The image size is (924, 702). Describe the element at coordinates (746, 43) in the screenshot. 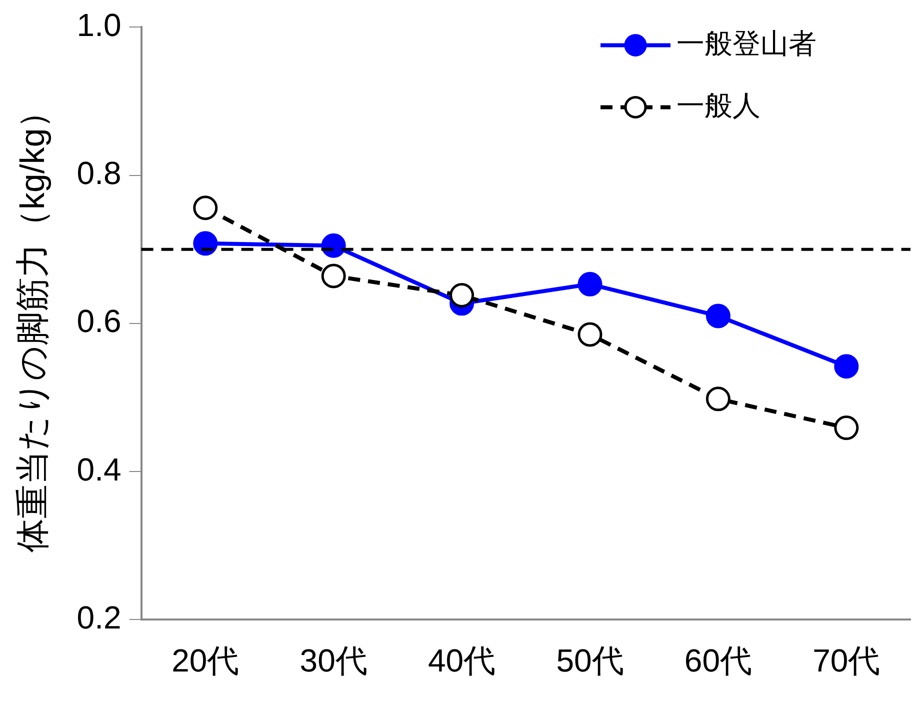

I see `legend-label: 一般登山者` at that location.